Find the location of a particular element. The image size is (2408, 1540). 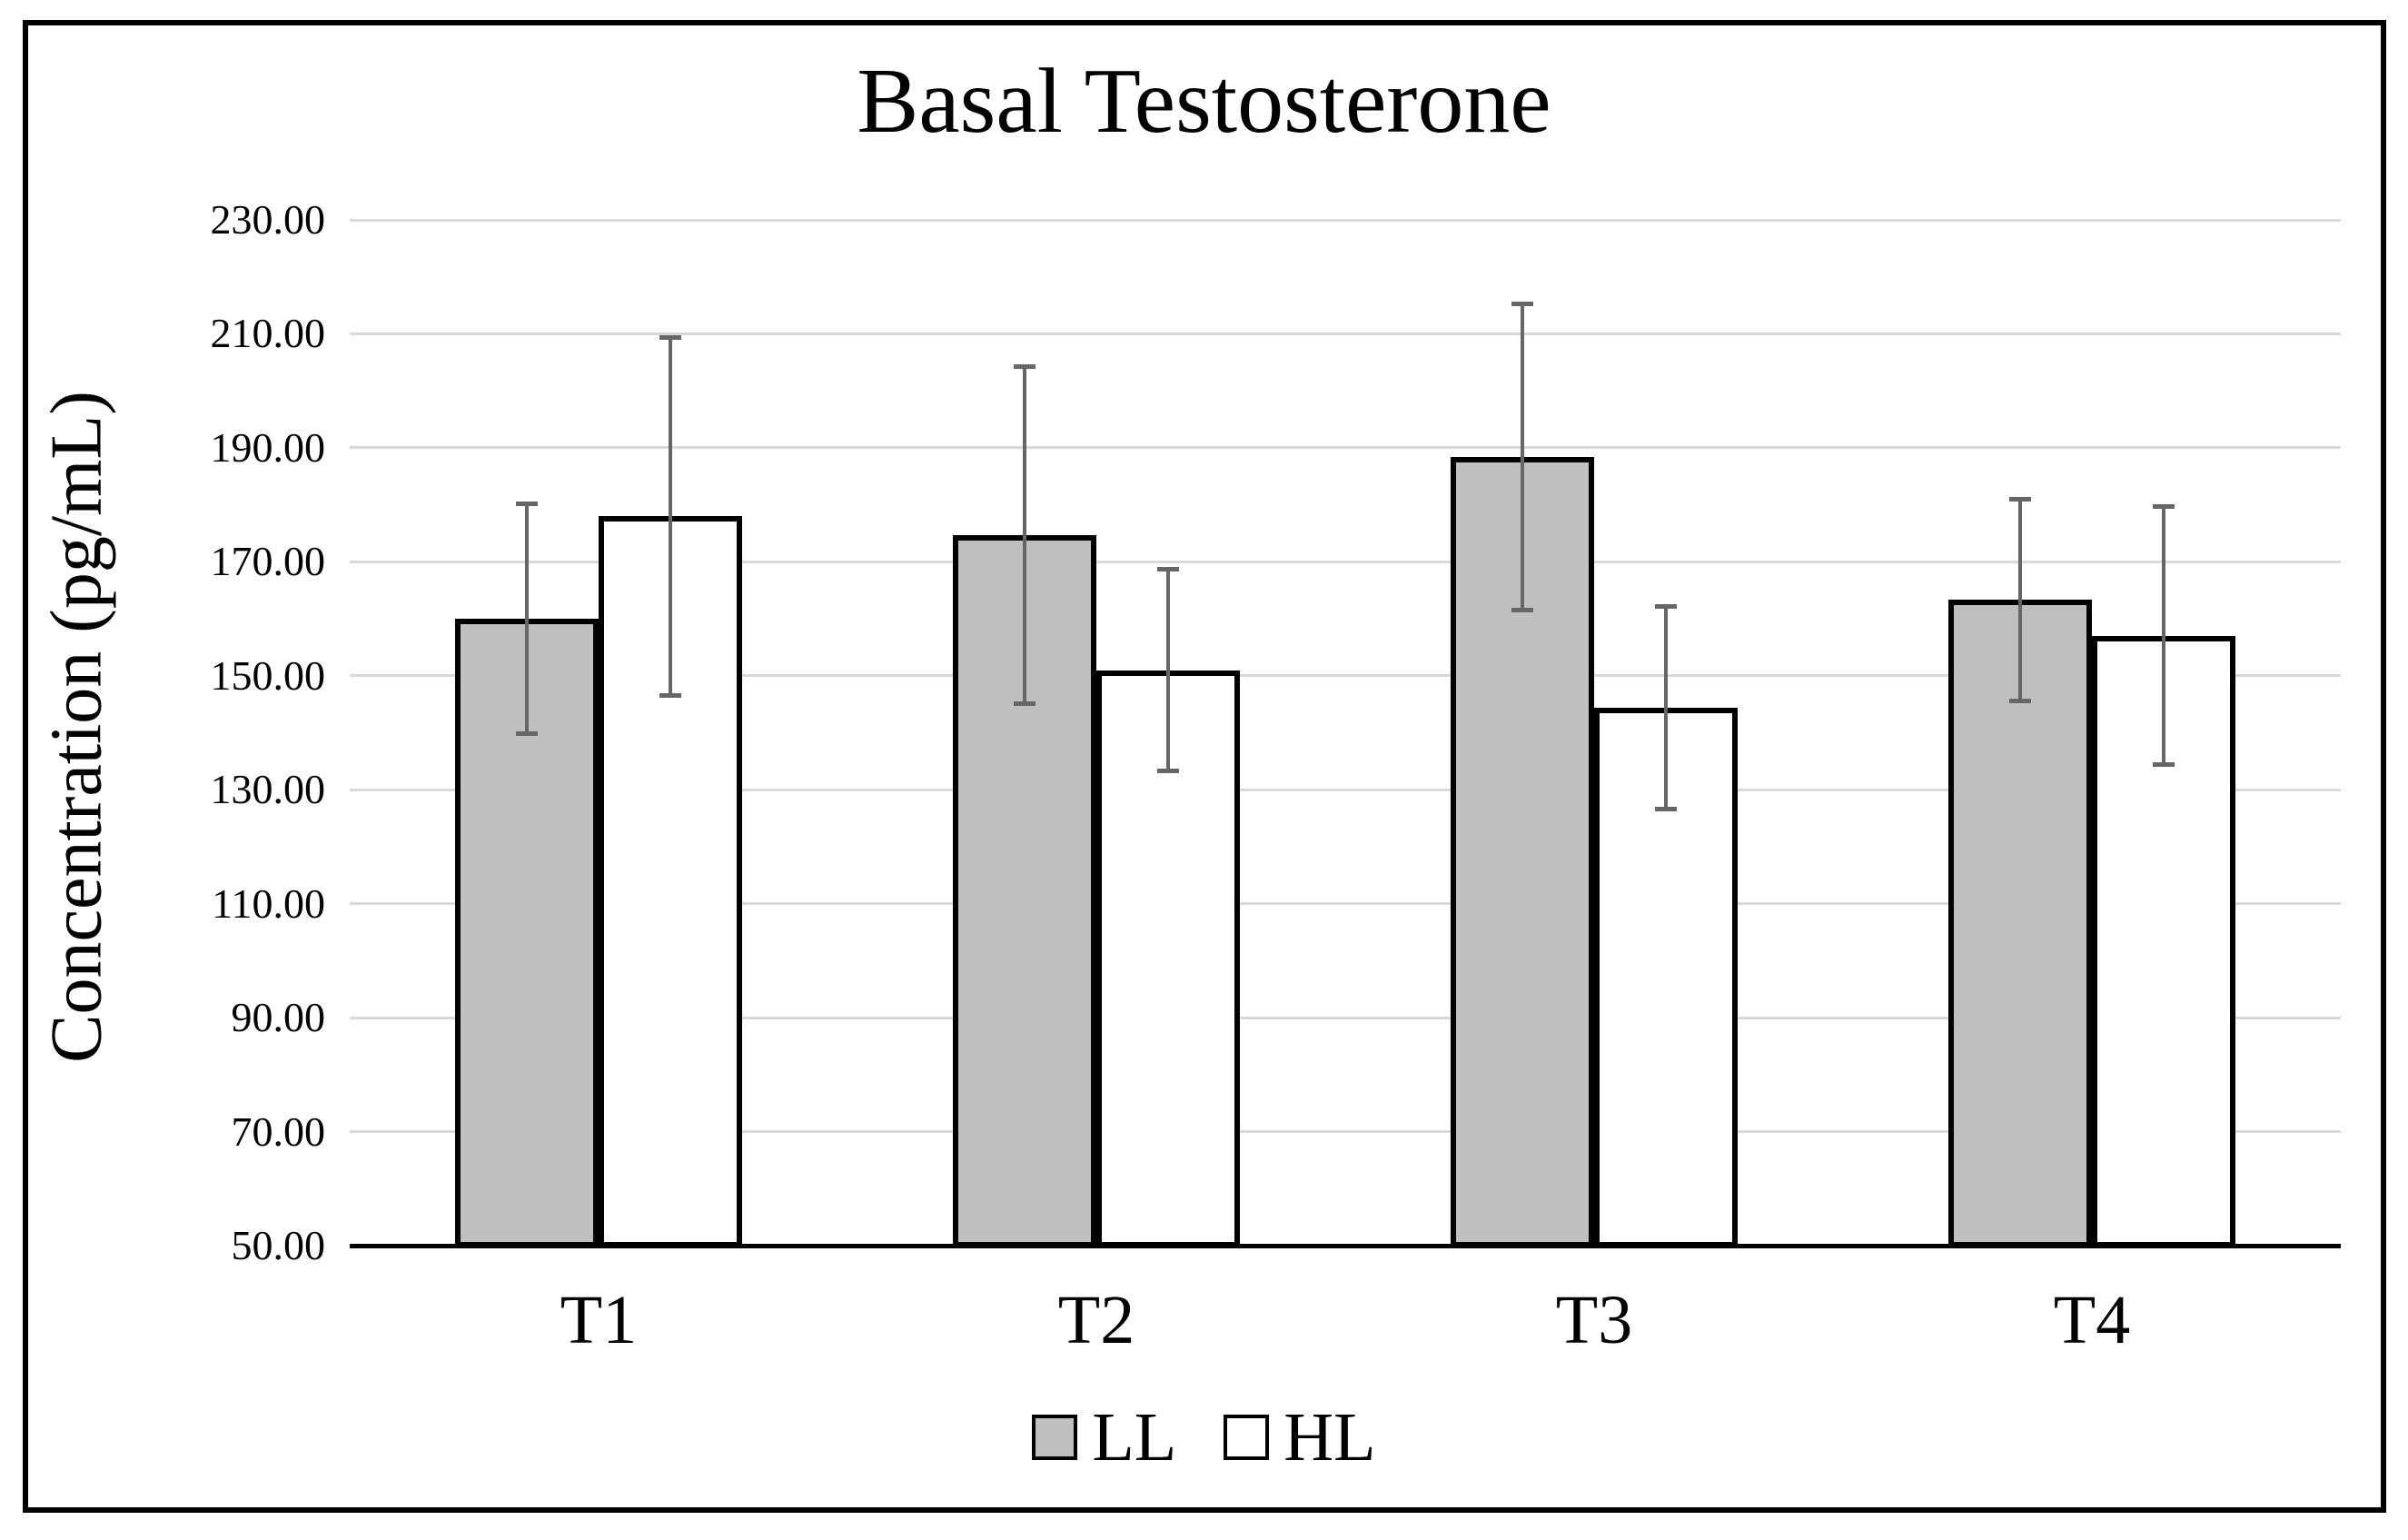

error-bar-hl-t1 is located at coordinates (670, 516).